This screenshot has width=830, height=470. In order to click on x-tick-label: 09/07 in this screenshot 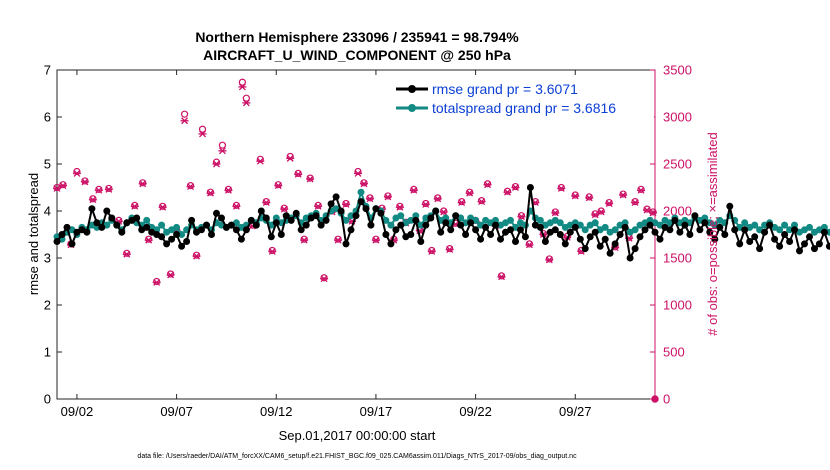, I will do `click(176, 411)`.